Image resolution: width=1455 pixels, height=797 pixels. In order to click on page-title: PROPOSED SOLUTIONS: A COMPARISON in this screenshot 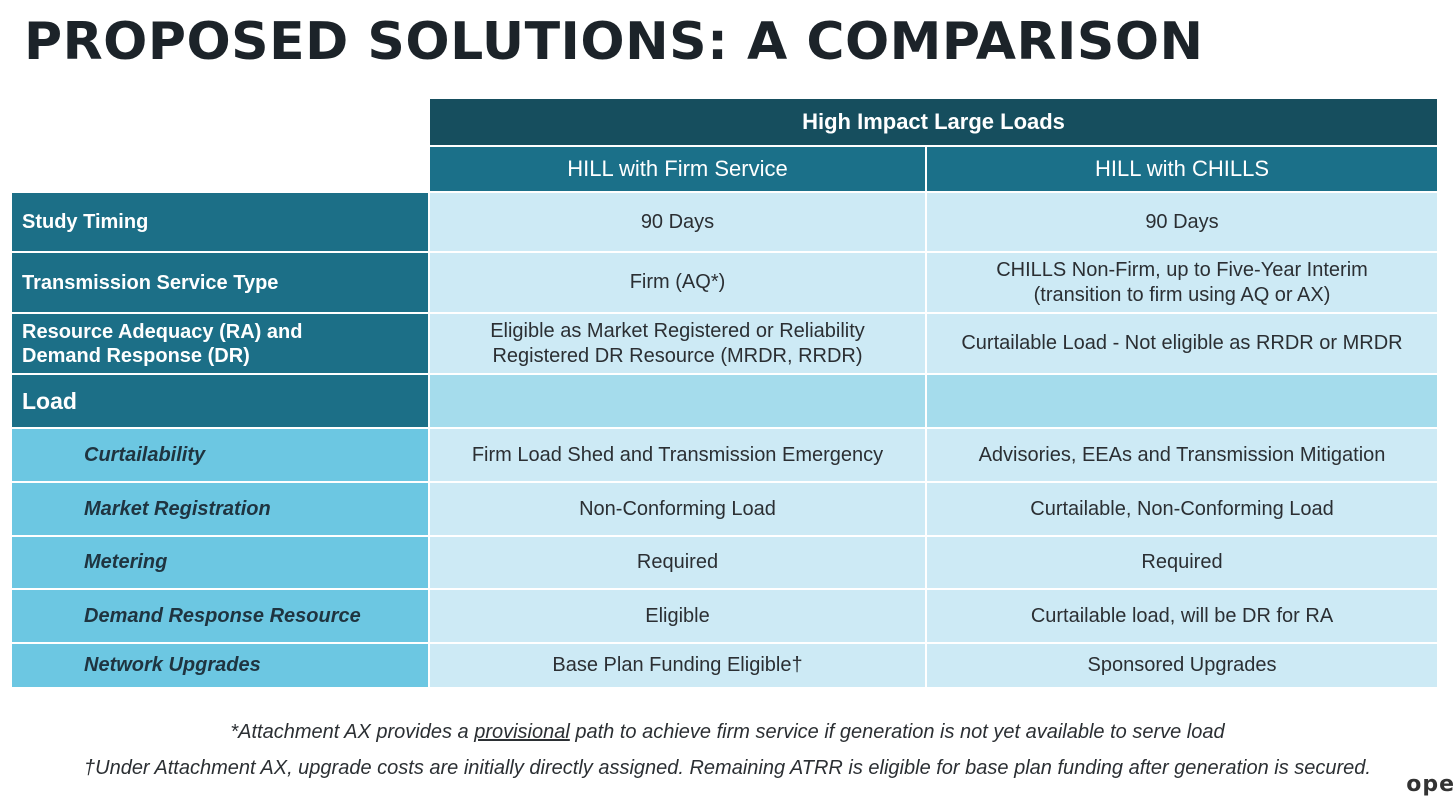, I will do `click(614, 42)`.